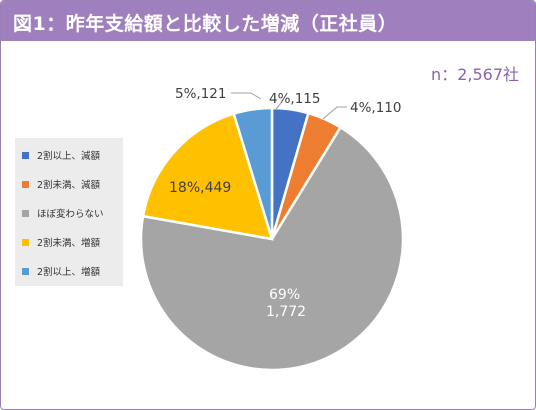 Image resolution: width=536 pixels, height=410 pixels. I want to click on figure-title: 図1：昨年支給額と比較した増減（正社員）, so click(205, 24).